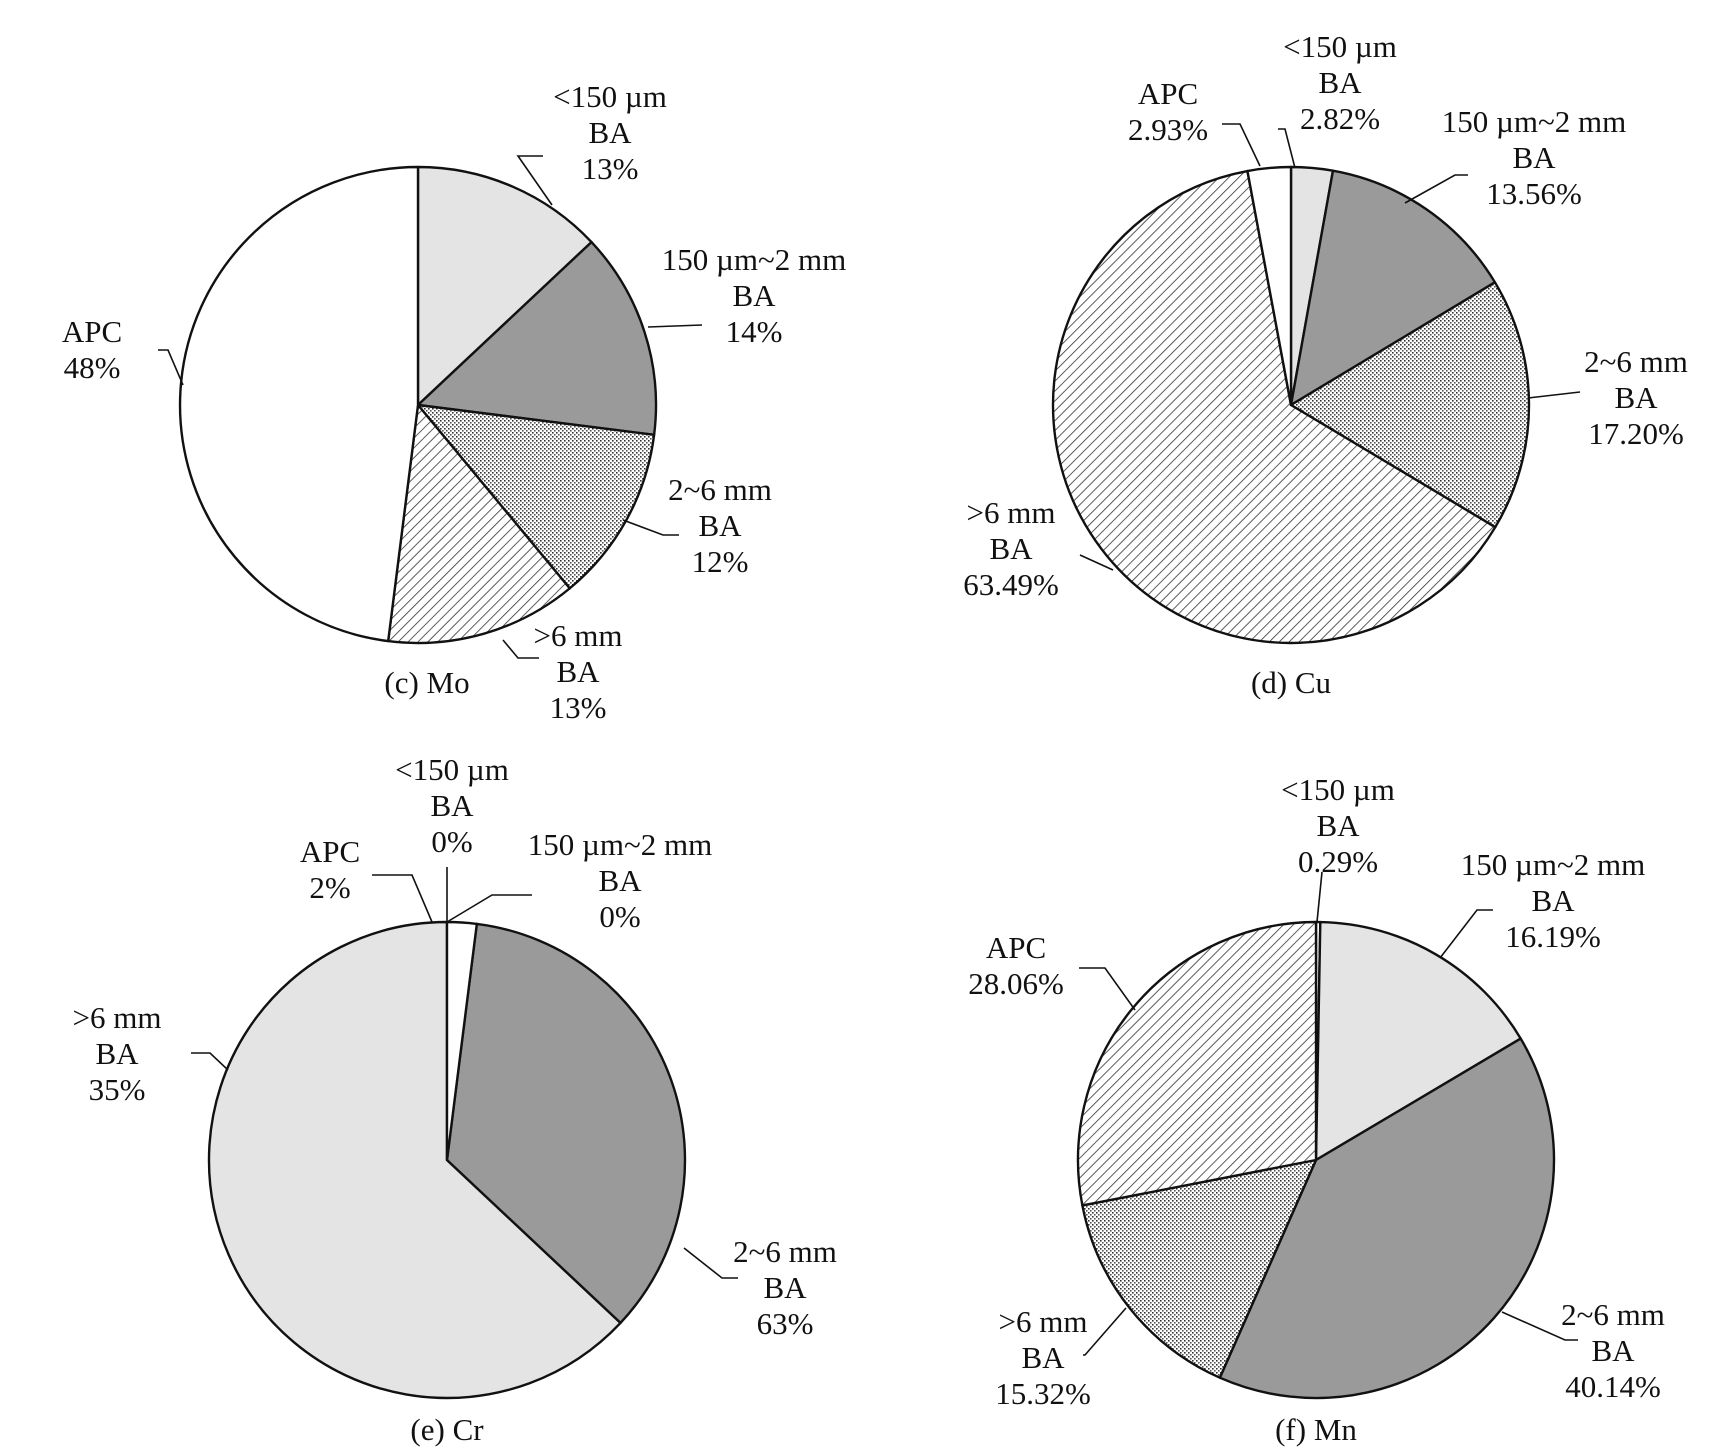 This screenshot has height=1454, width=1723. What do you see at coordinates (1340, 82) in the screenshot?
I see `label-d-lt150: <150 µm BA 2.82%` at bounding box center [1340, 82].